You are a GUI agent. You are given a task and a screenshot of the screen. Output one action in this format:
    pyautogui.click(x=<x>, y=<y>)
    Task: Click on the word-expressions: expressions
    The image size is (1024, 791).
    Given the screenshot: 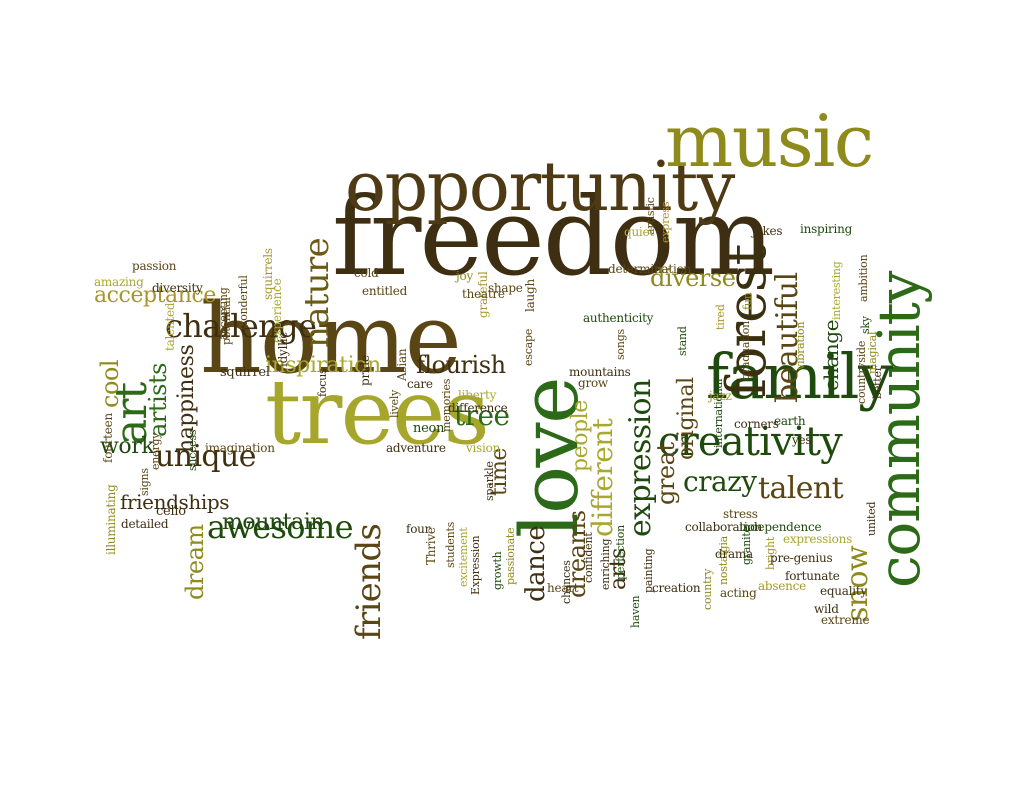 What is the action you would take?
    pyautogui.click(x=818, y=539)
    